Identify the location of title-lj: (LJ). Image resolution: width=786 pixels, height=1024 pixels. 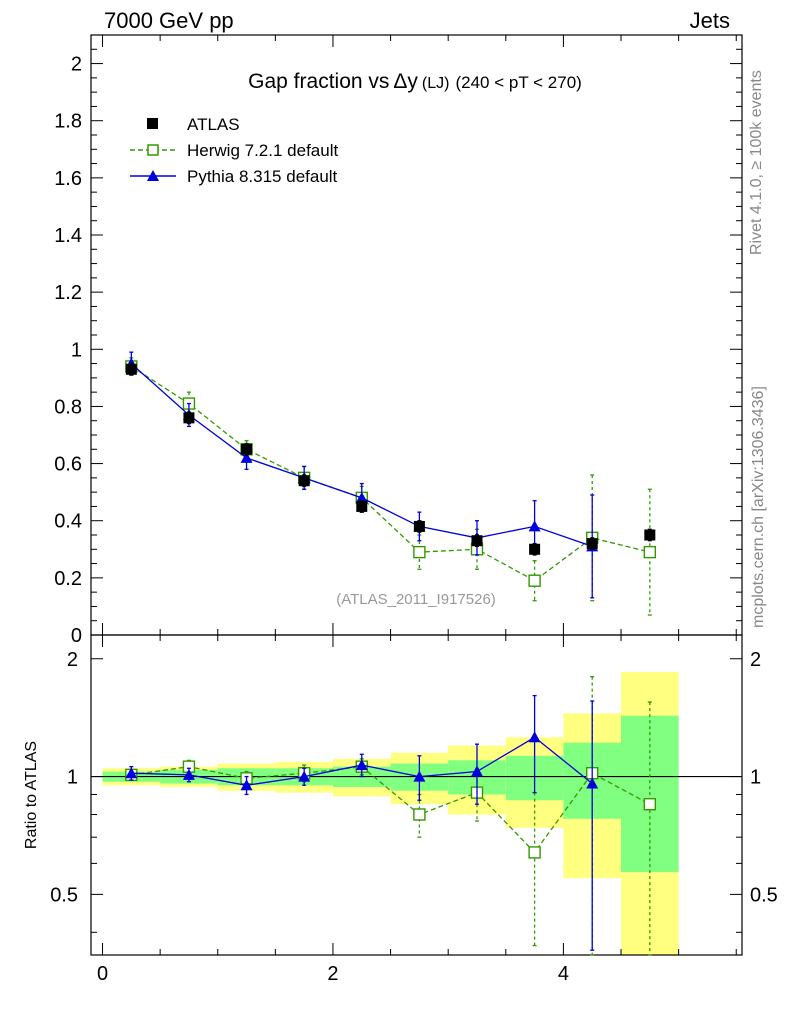
(436, 83).